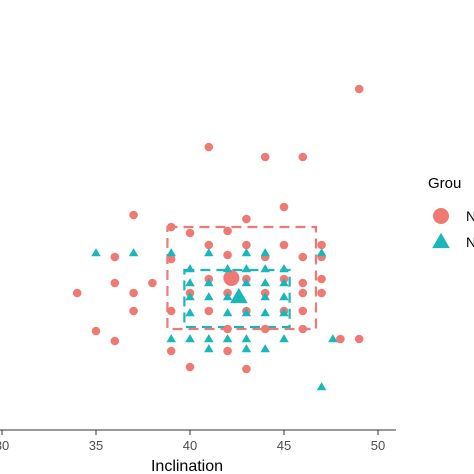  I want to click on x-tick-label: 50, so click(378, 445).